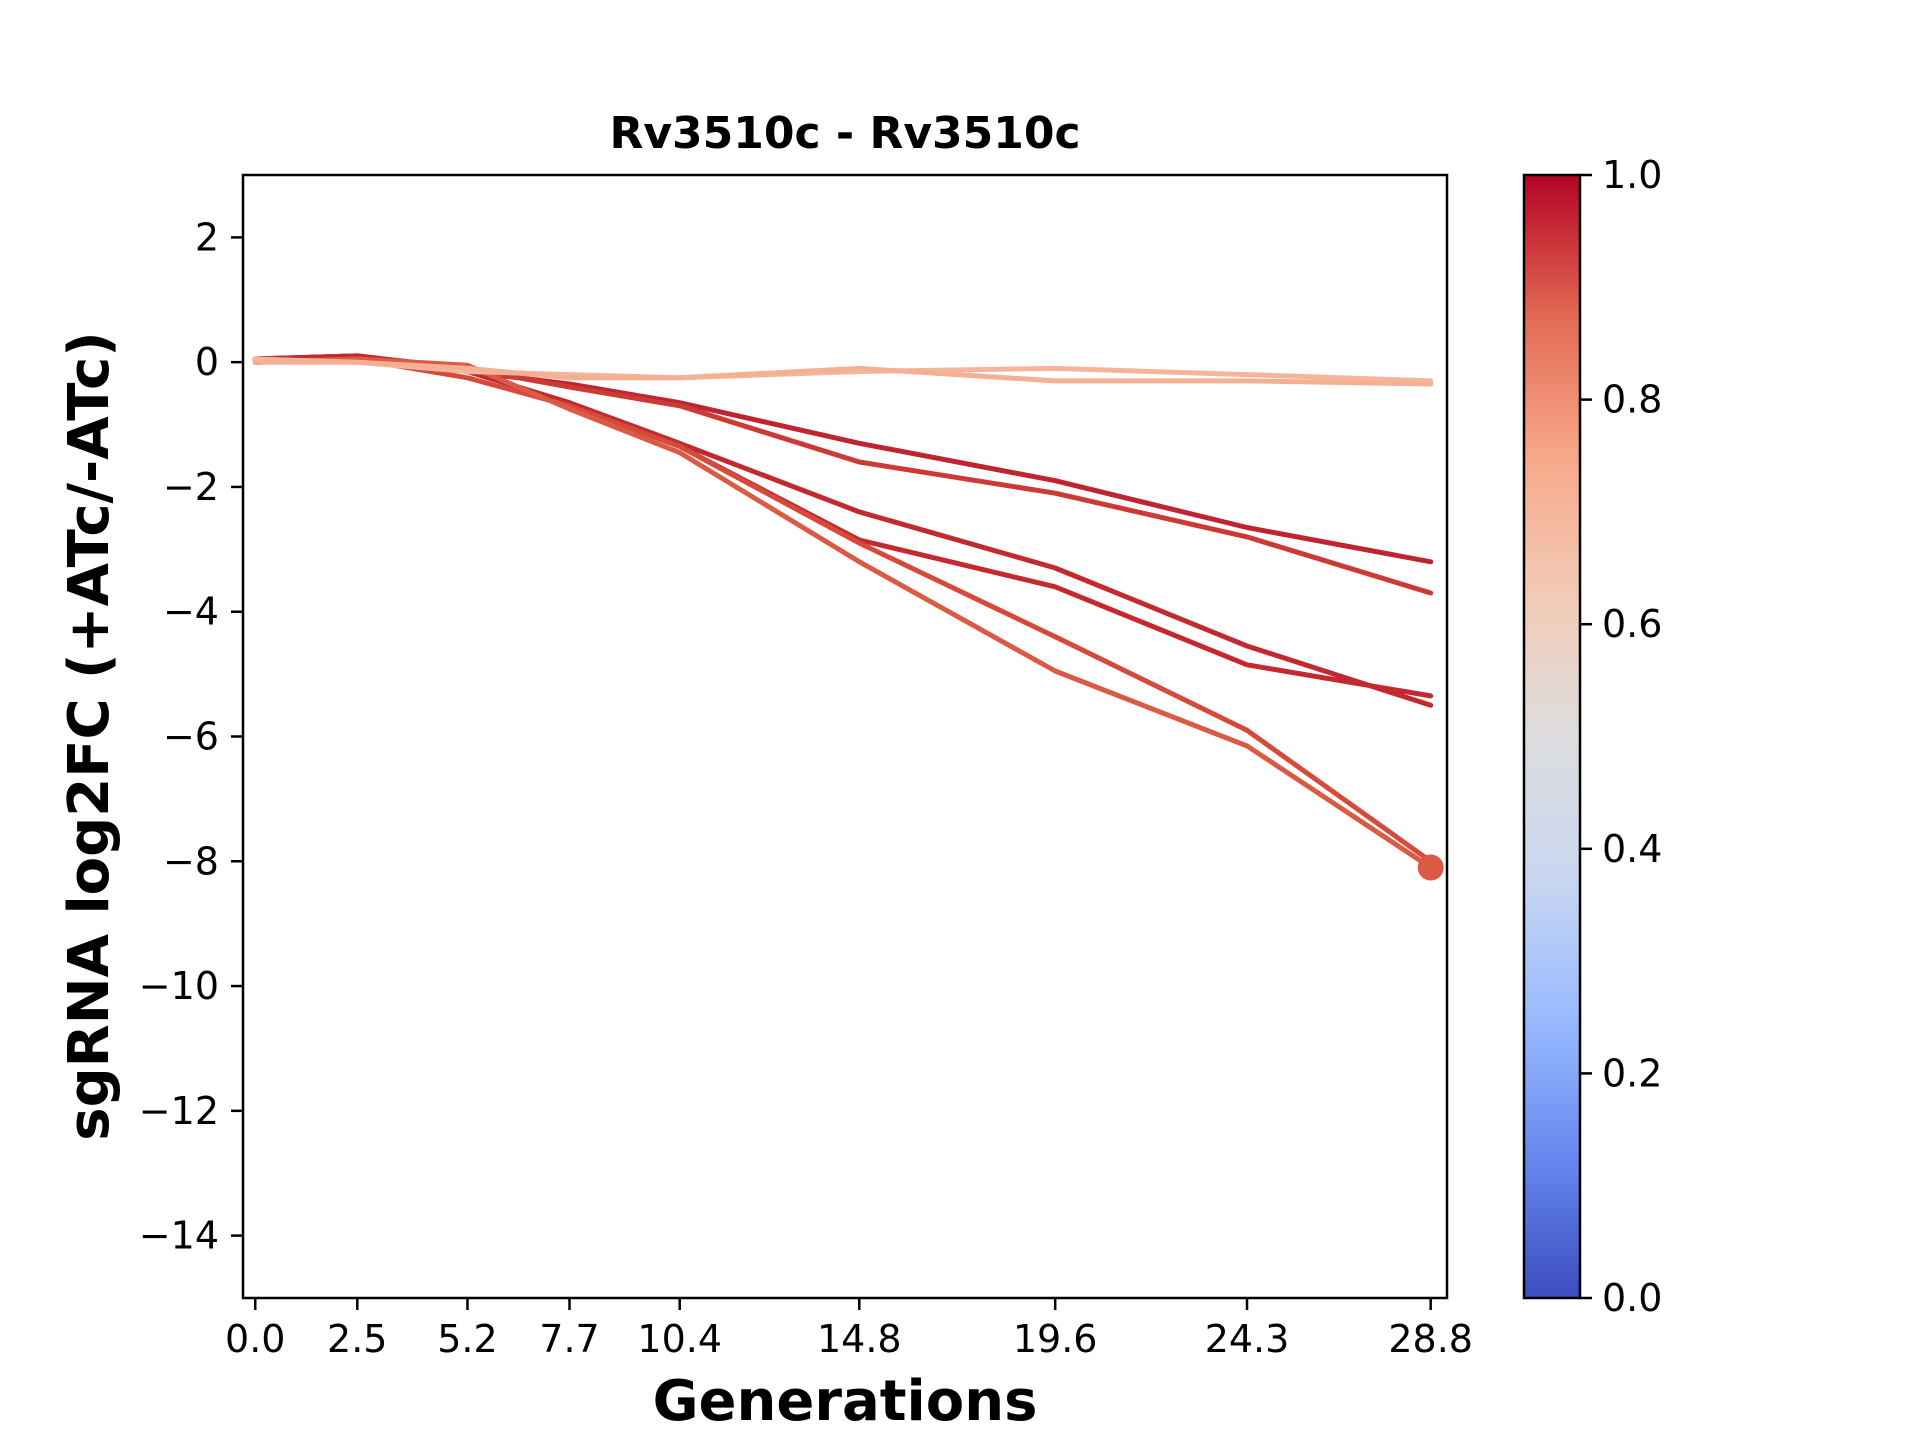 The image size is (1920, 1440). I want to click on y-tick-label: −10, so click(179, 986).